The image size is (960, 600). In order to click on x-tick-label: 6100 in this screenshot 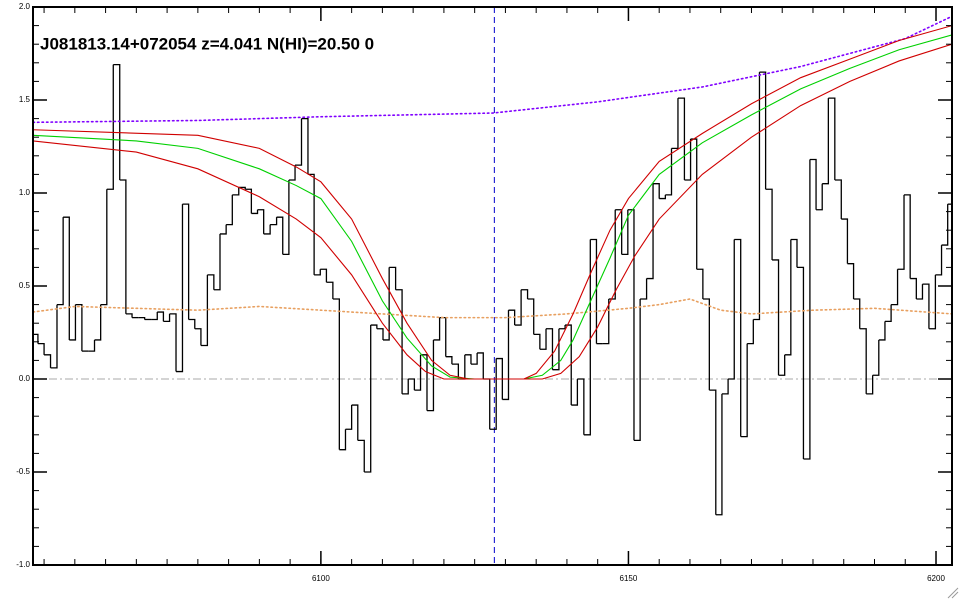, I will do `click(321, 578)`.